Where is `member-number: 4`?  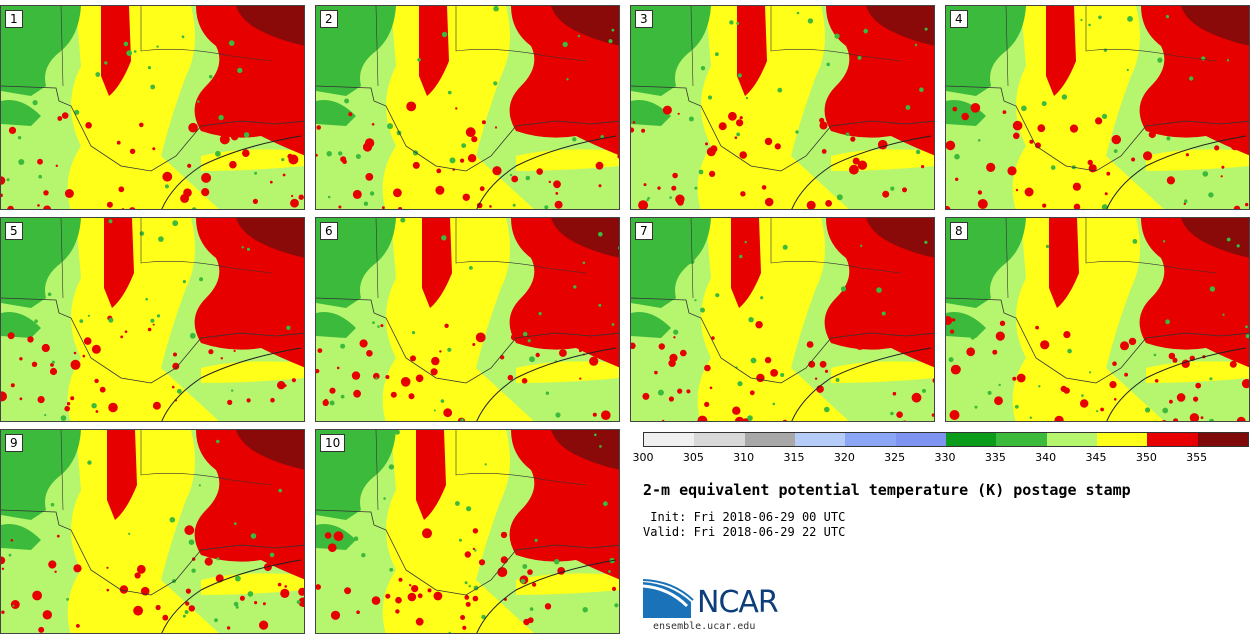
member-number: 4 is located at coordinates (959, 19).